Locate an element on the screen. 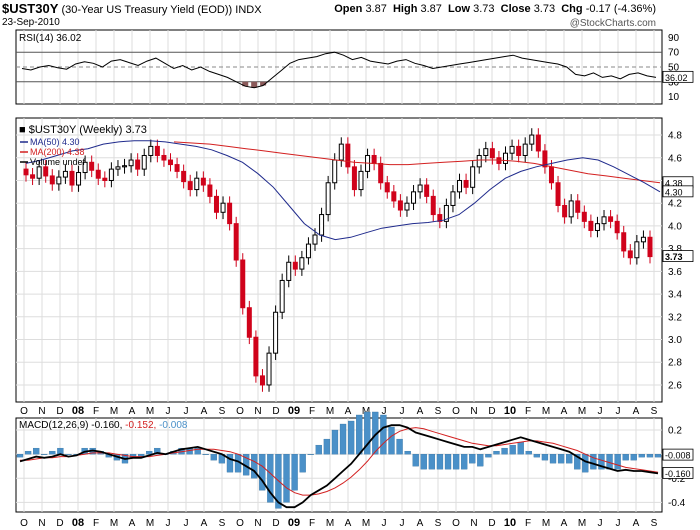 The height and width of the screenshot is (530, 700). rsi-label: RSI(14) 36.02 is located at coordinates (50, 38).